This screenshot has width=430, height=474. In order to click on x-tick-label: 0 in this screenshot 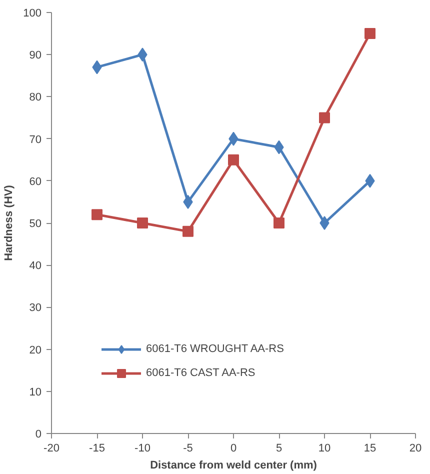, I will do `click(233, 448)`.